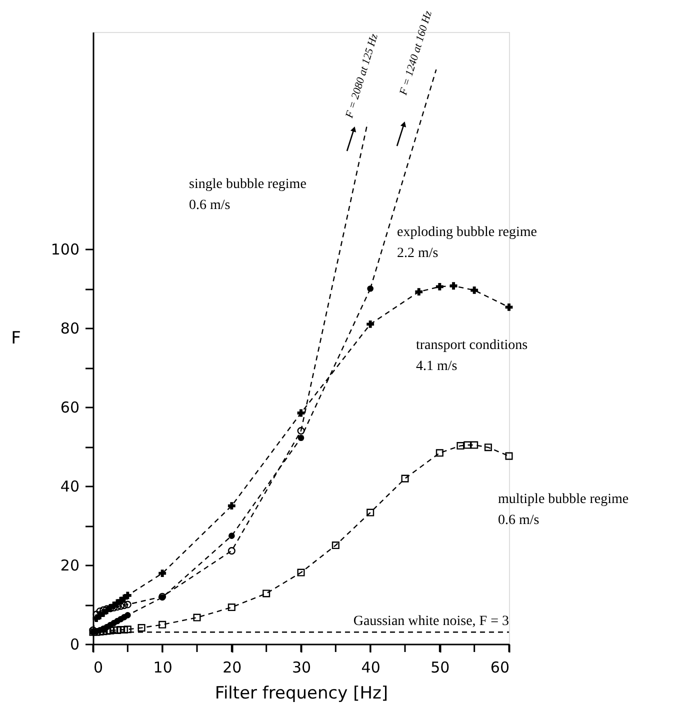  Describe the element at coordinates (16, 338) in the screenshot. I see `y-axis-title: F` at that location.